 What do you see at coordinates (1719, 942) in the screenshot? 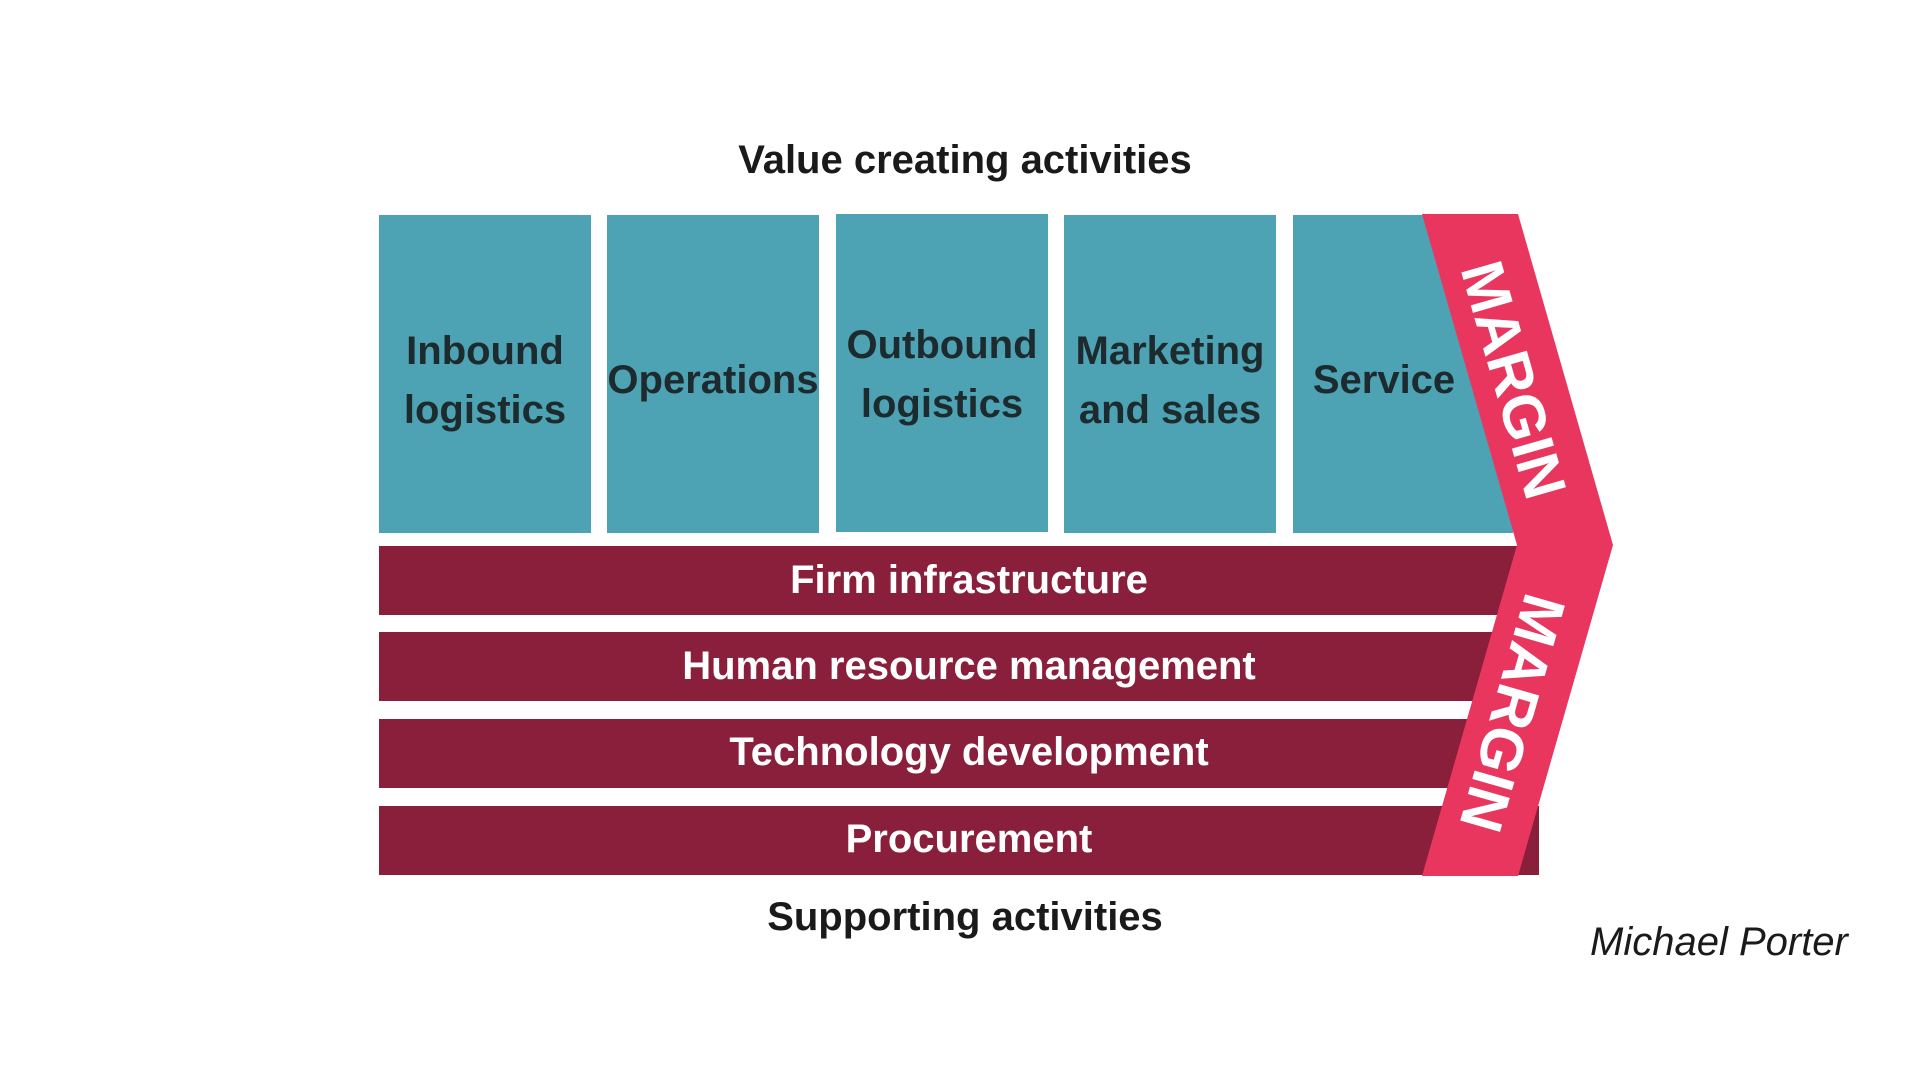
I see `attribution: Michael Porter` at bounding box center [1719, 942].